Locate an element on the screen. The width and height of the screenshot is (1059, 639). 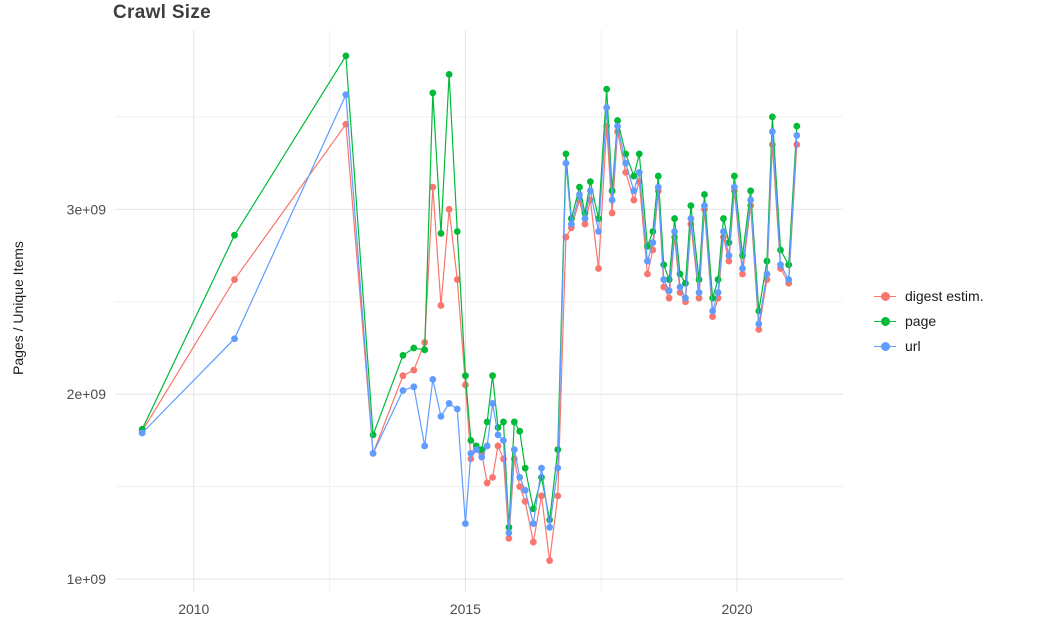
legend-item-digest-estim: digest estim. is located at coordinates (929, 296).